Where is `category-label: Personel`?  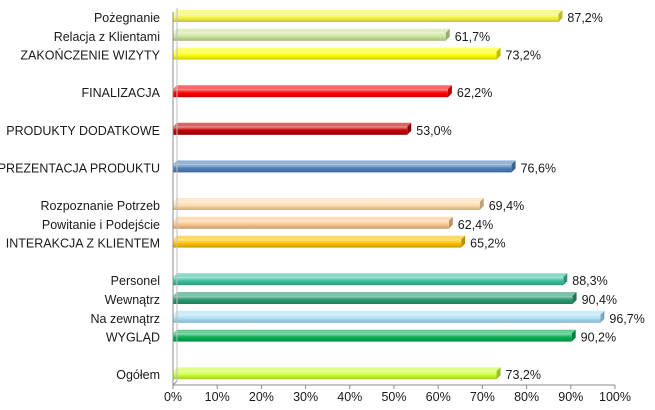
category-label: Personel is located at coordinates (135, 281).